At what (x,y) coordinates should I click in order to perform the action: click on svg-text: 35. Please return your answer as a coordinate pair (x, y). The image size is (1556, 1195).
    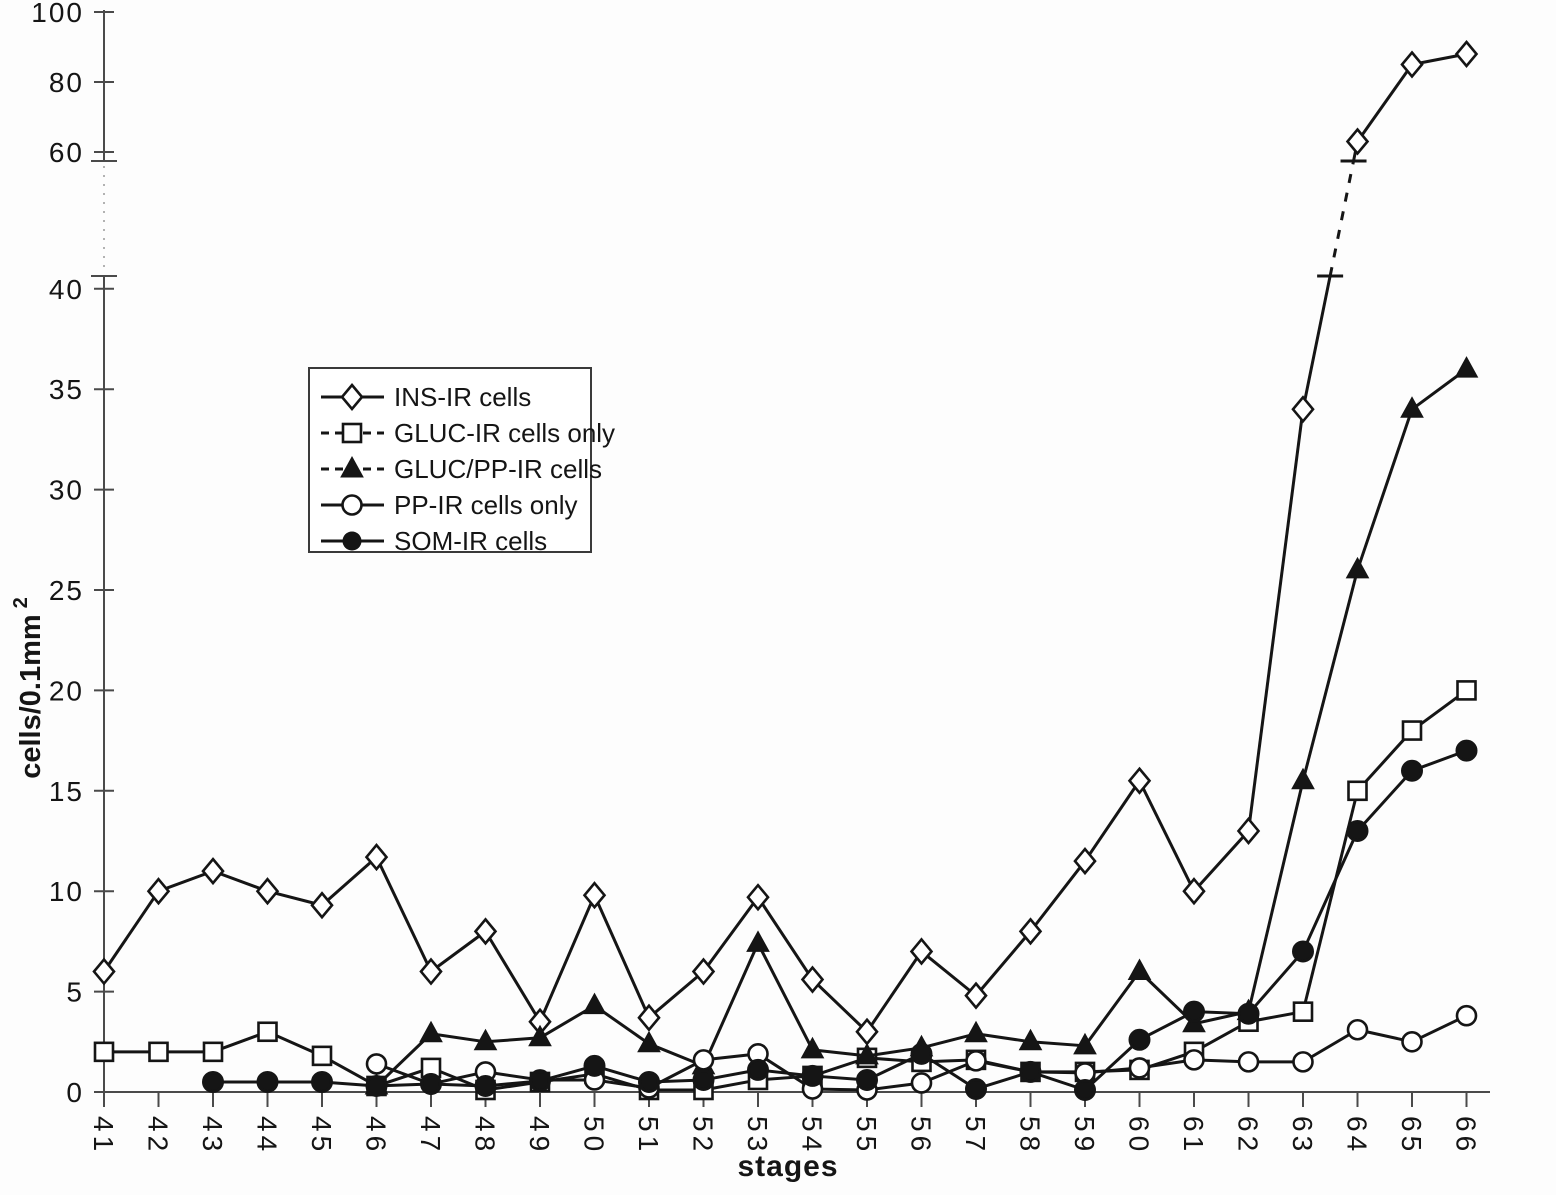
    Looking at the image, I should click on (66, 389).